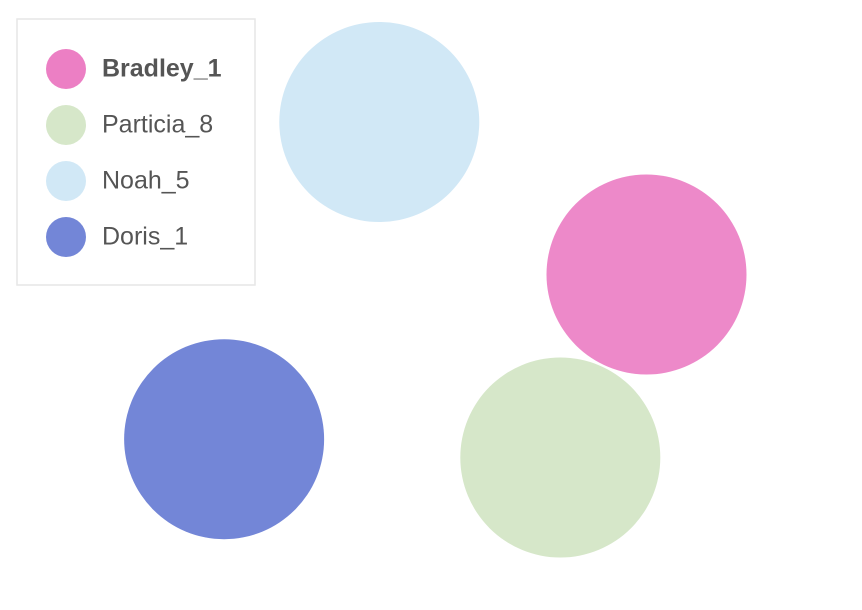 The height and width of the screenshot is (610, 862). Describe the element at coordinates (157, 125) in the screenshot. I see `legend-label: Particia_8` at that location.